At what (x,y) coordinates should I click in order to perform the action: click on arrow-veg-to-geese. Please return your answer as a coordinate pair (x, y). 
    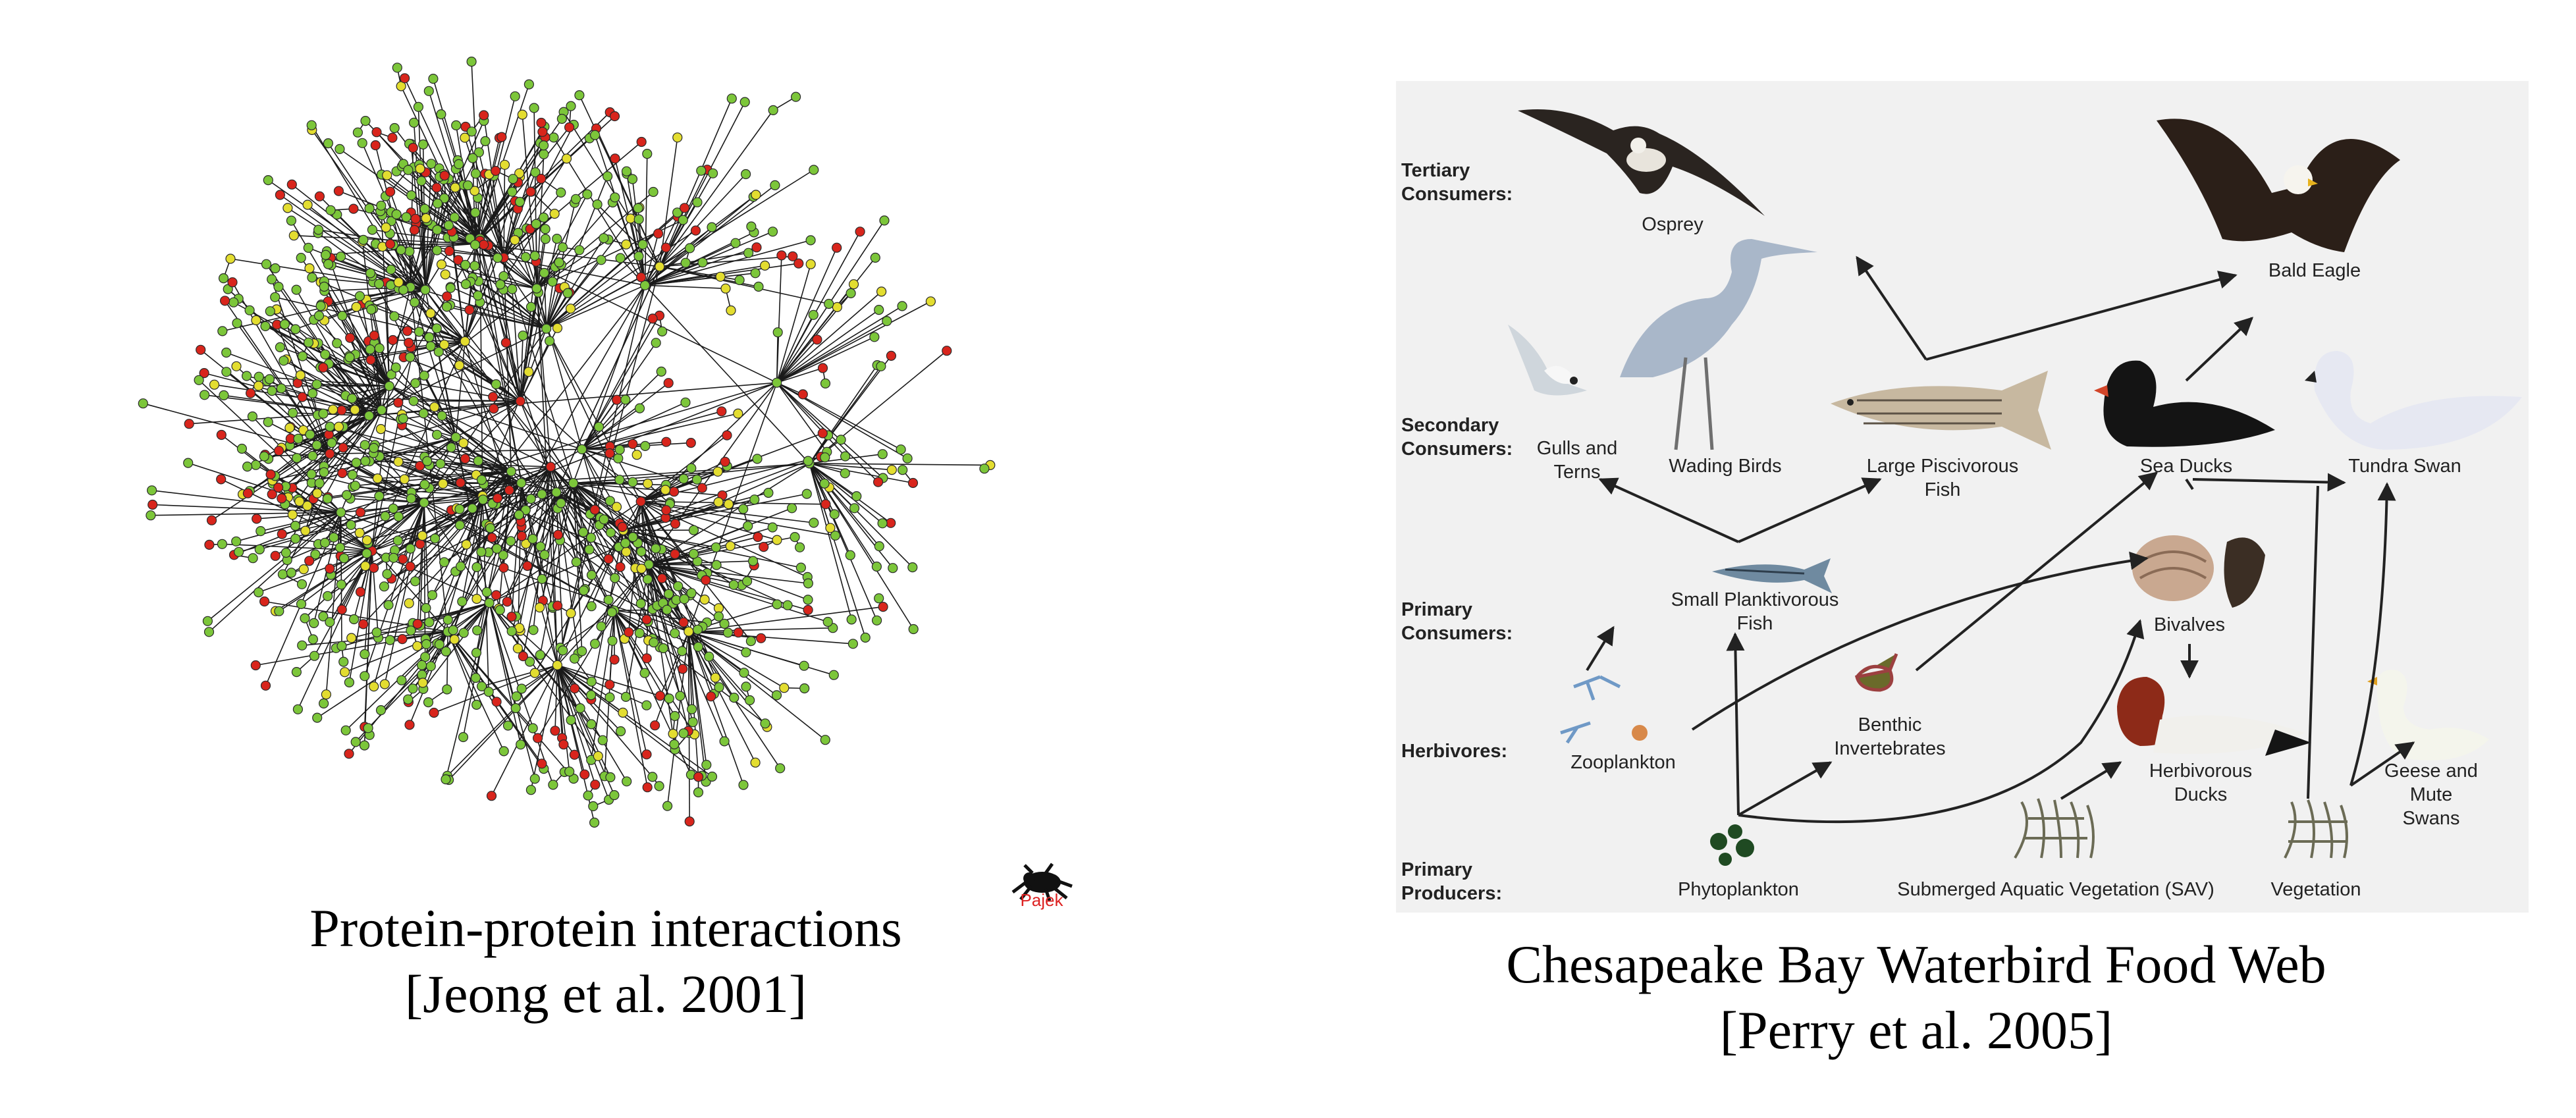
    Looking at the image, I should click on (2382, 764).